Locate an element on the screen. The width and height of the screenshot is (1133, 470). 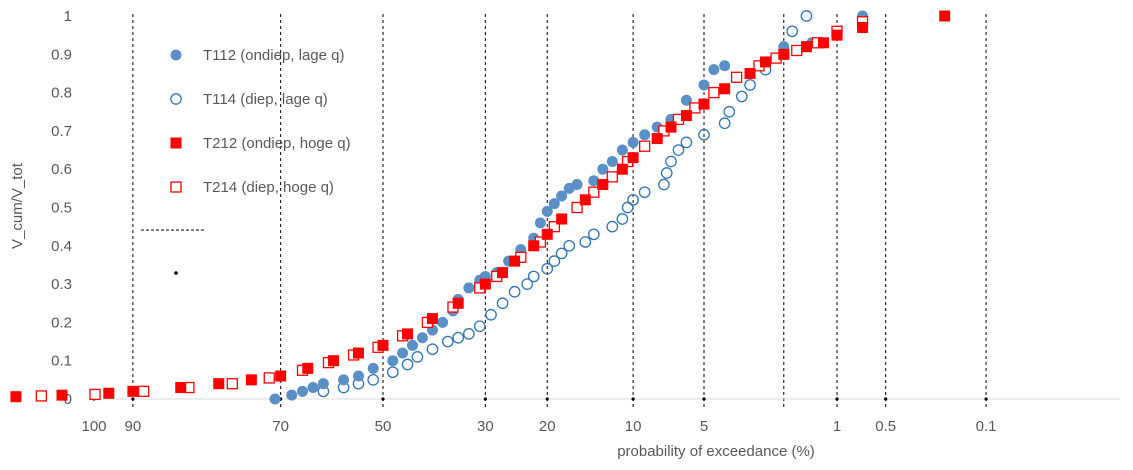
y-tick-labels: 0 0.1 0.2 0.3 0.4 0.5 0.6 0.7 0.8 0.9 1 is located at coordinates (61, 208).